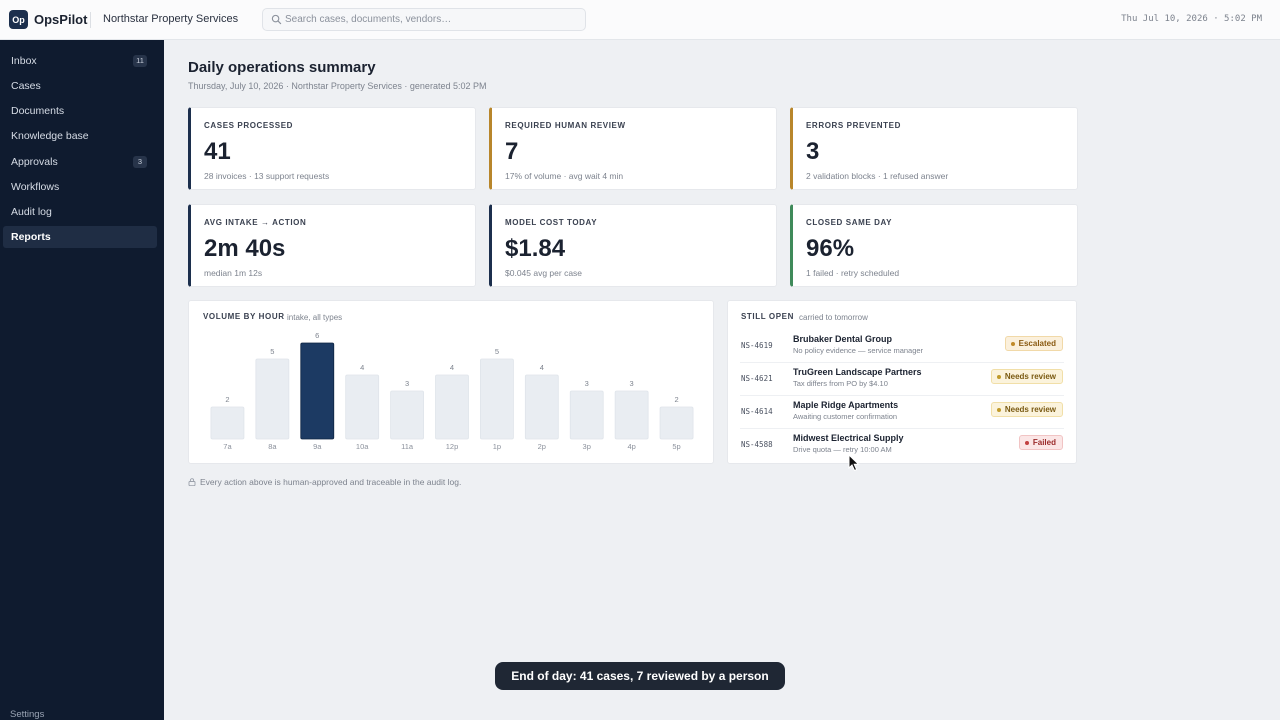  Describe the element at coordinates (272, 399) in the screenshot. I see `bar-8a` at that location.